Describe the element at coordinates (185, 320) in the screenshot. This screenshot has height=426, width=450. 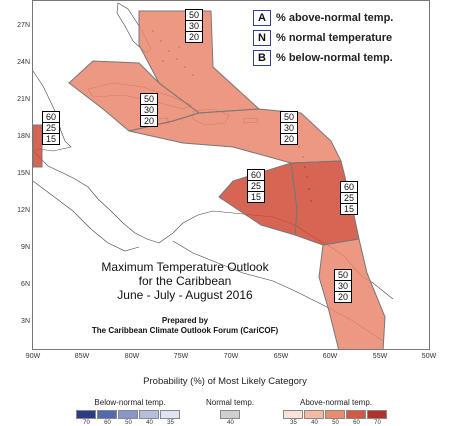
I see `prepared-line-1: Prepared by` at that location.